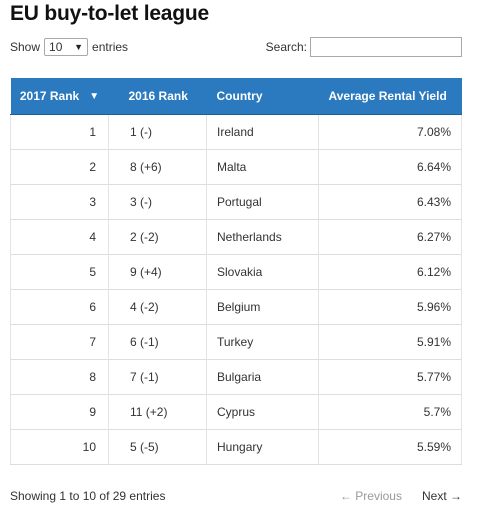 This screenshot has height=507, width=478. I want to click on cell-country: Belgium, so click(262, 306).